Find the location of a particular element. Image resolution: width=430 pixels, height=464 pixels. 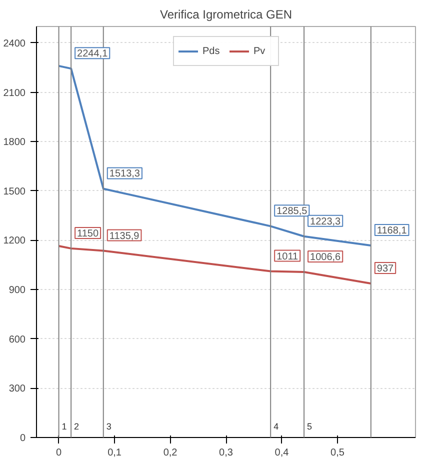

annotation: 3 is located at coordinates (109, 427).